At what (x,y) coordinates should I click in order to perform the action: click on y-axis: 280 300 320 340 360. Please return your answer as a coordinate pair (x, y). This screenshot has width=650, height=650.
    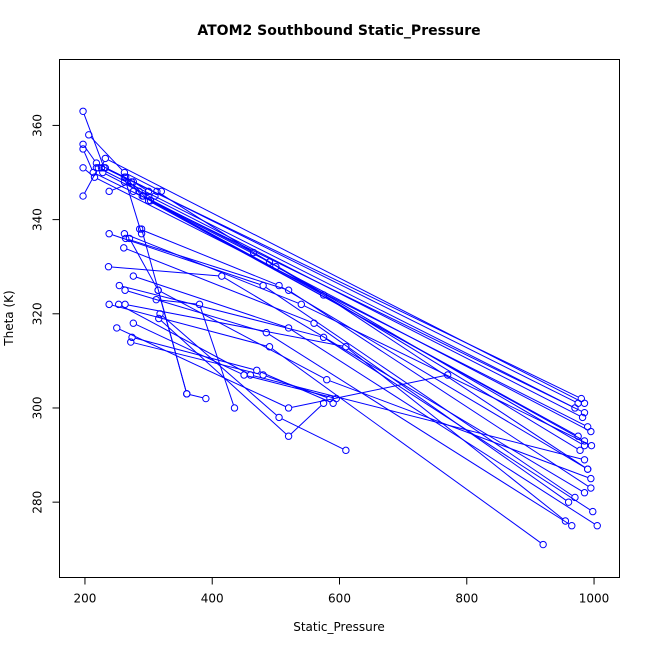
    Looking at the image, I should click on (45, 314).